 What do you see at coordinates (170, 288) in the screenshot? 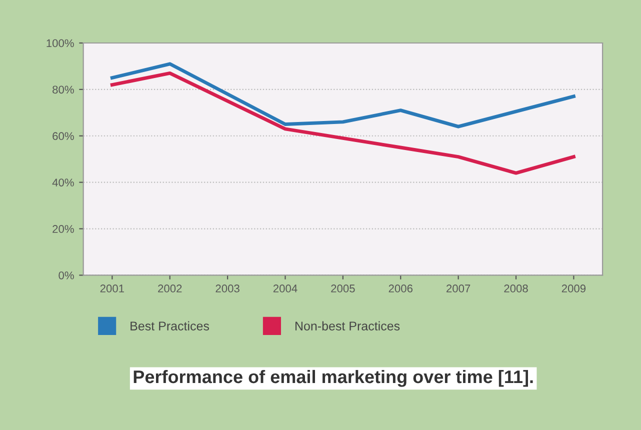
I see `x-tick-label: 2002` at bounding box center [170, 288].